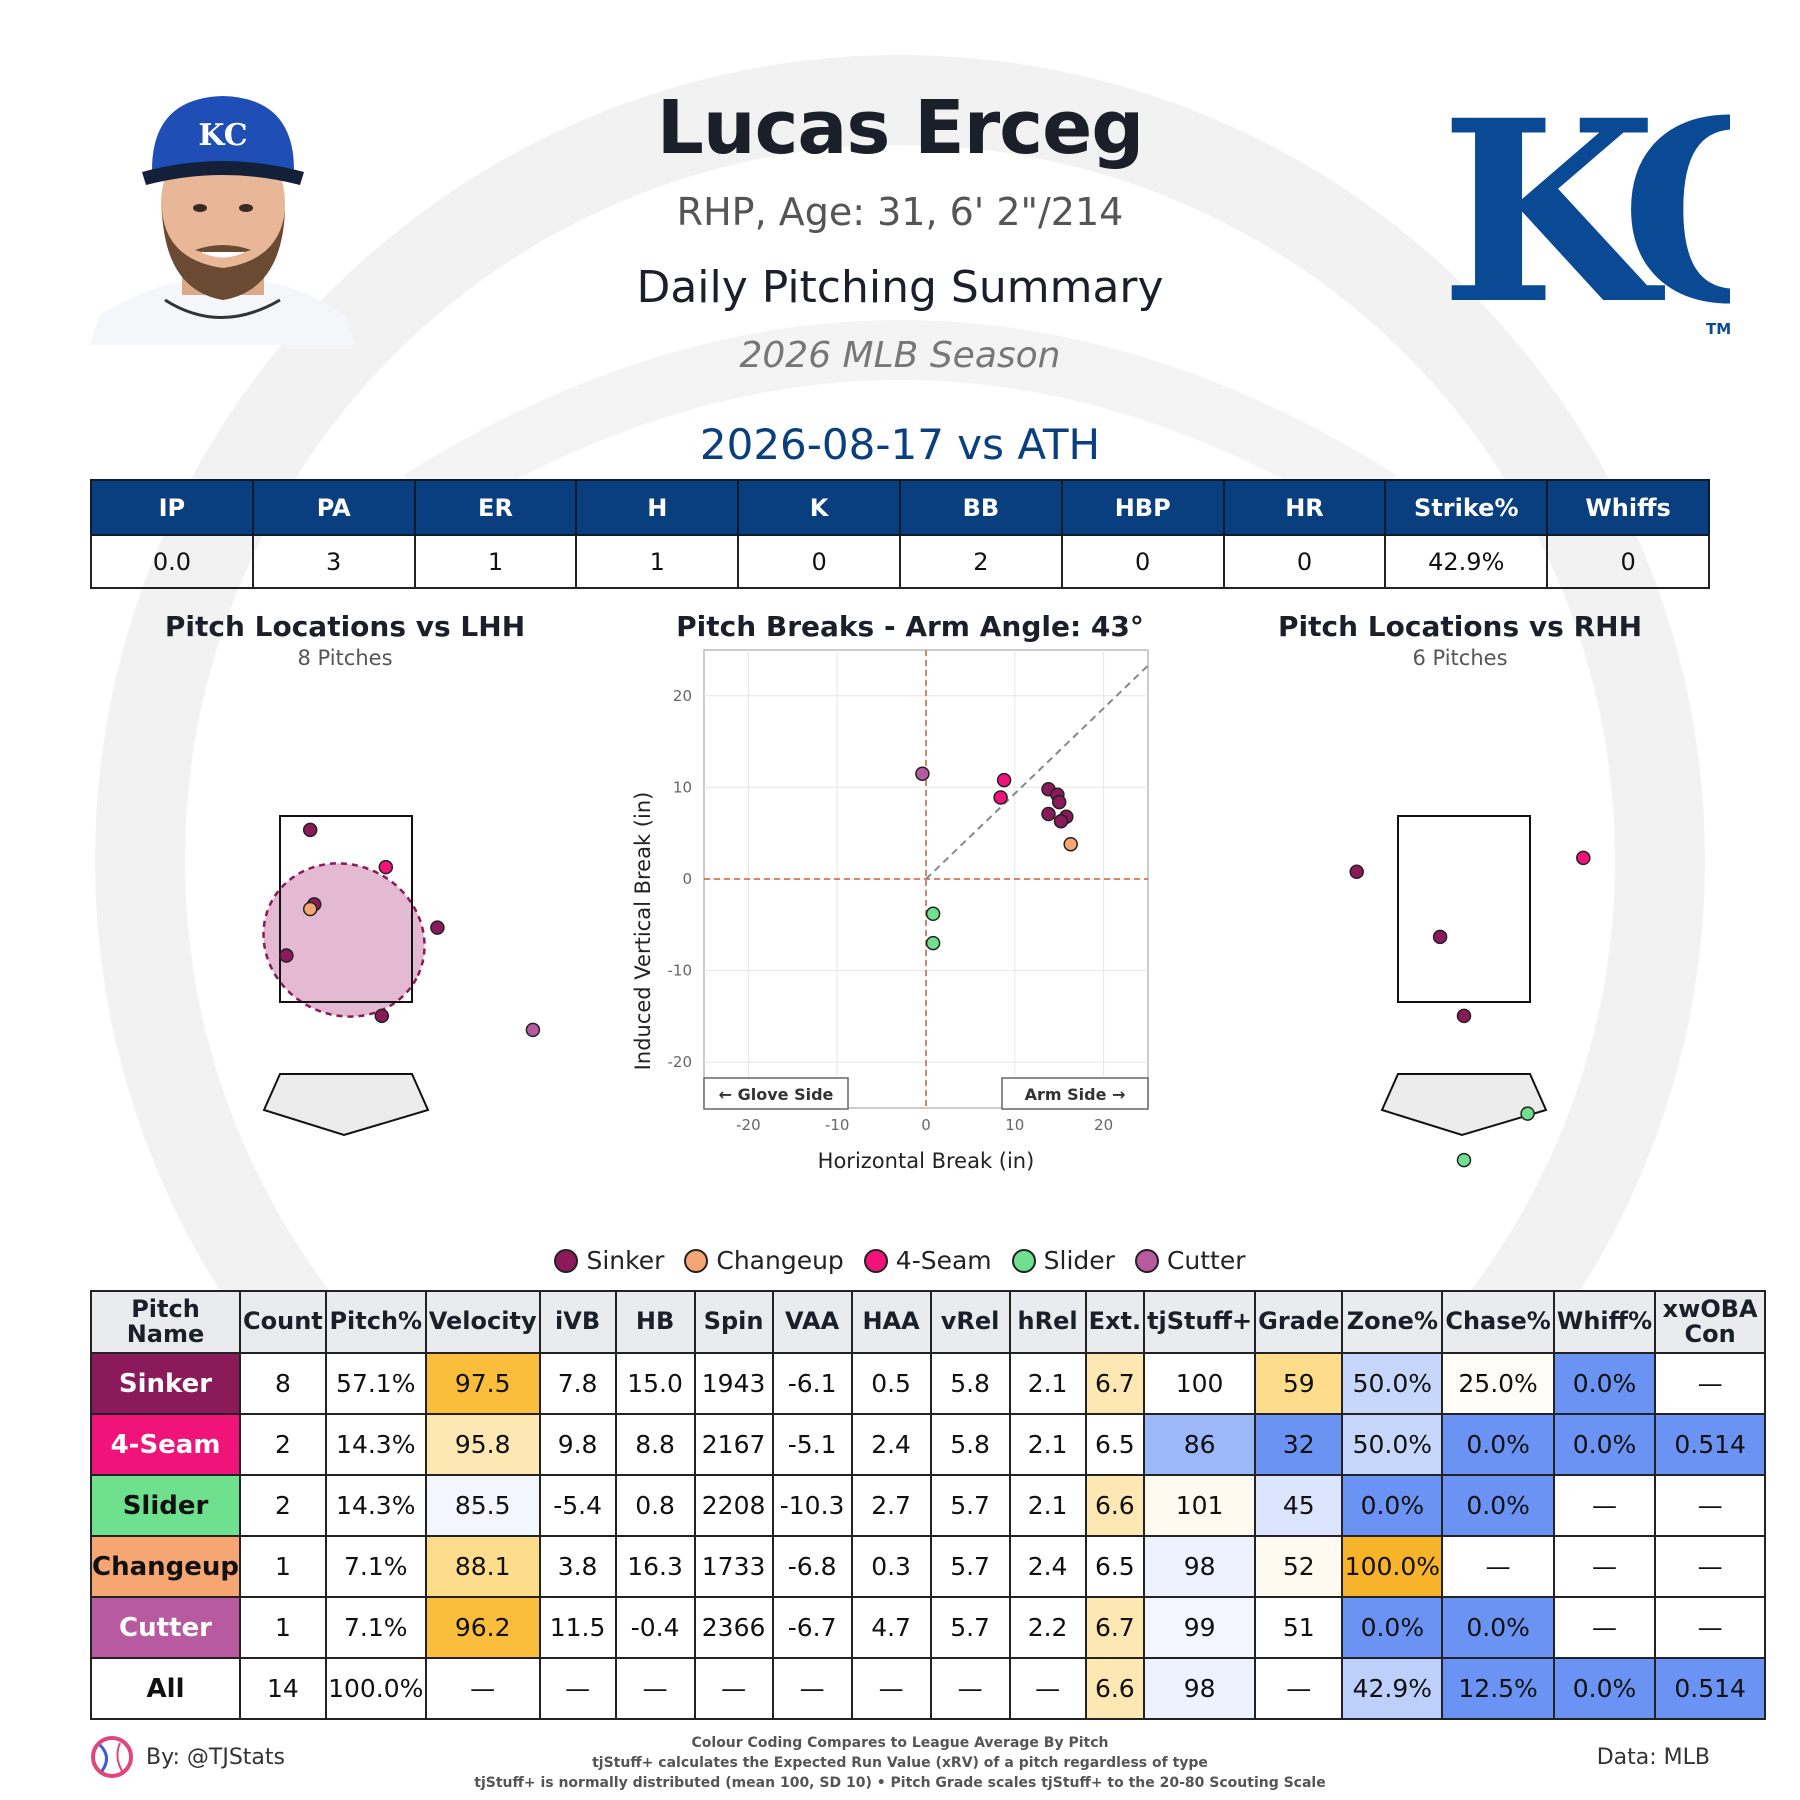 The image size is (1800, 1800). I want to click on team-logo-text: KC, so click(1585, 210).